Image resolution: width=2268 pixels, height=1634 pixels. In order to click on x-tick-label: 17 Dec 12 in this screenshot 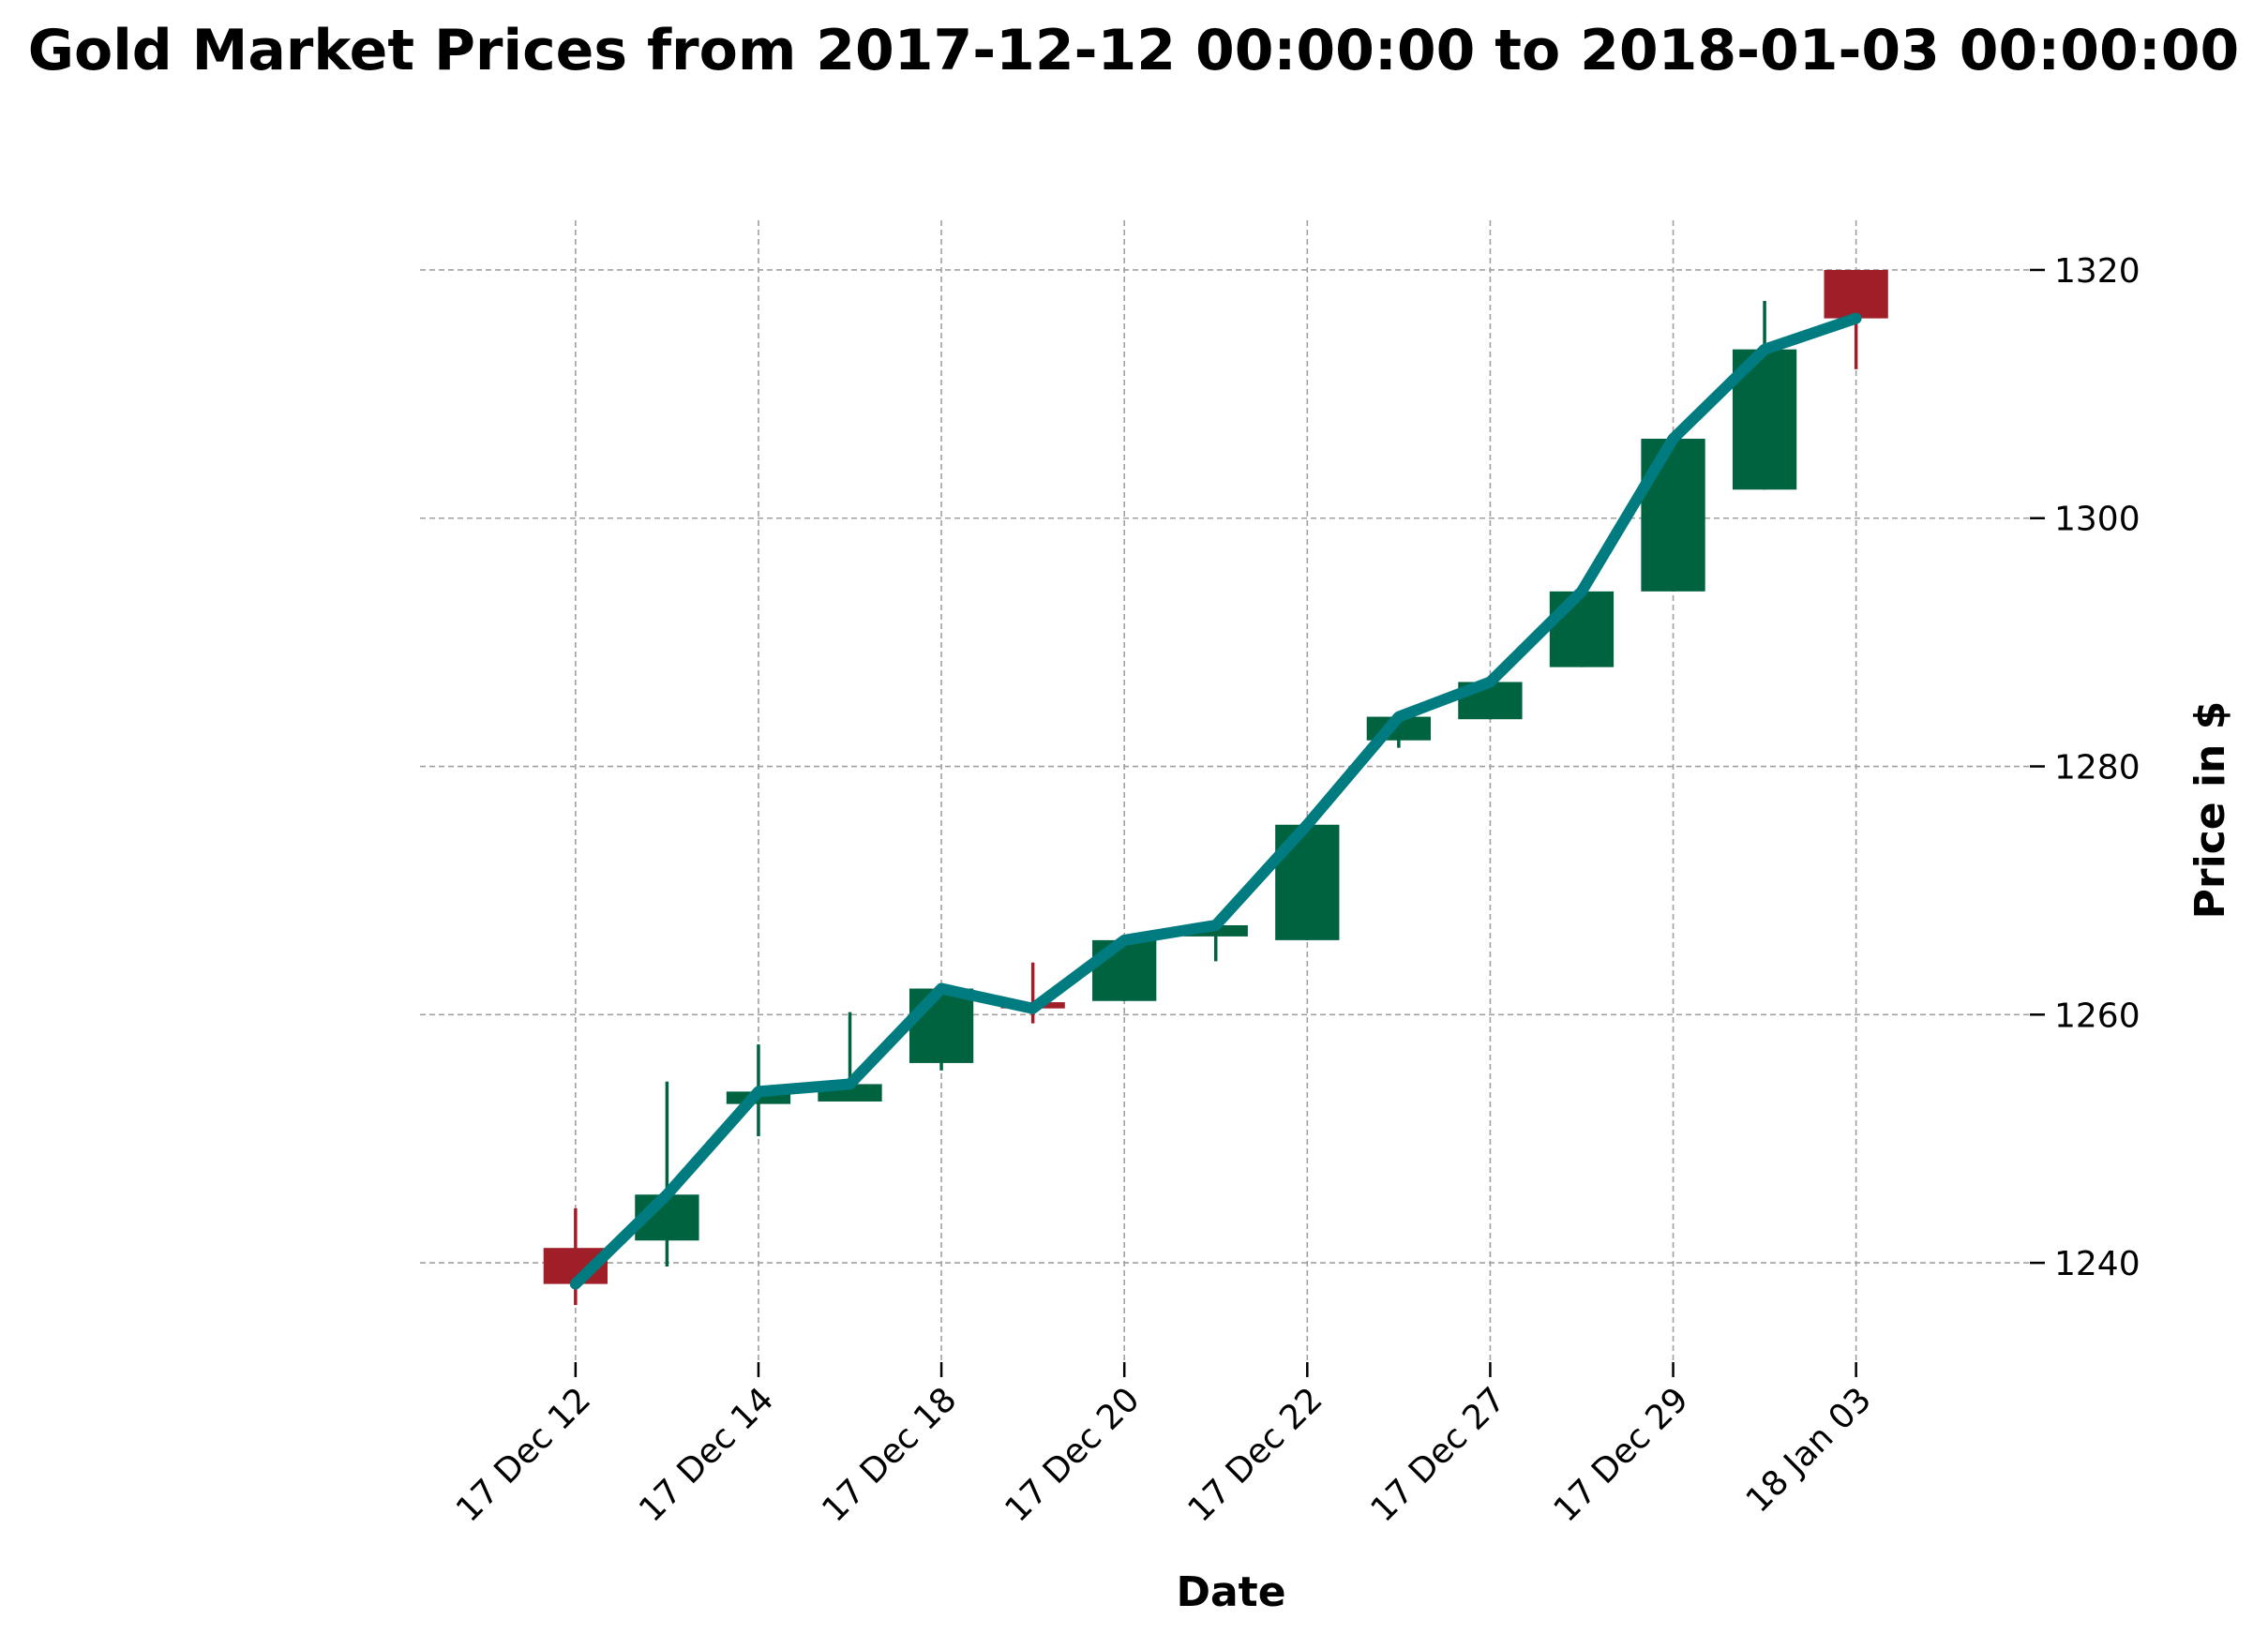, I will do `click(523, 1454)`.